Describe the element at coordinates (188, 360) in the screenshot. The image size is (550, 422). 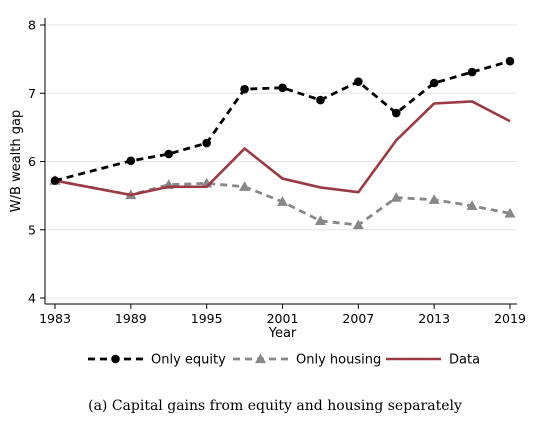
I see `legend-label-only-equity: Only equity` at that location.